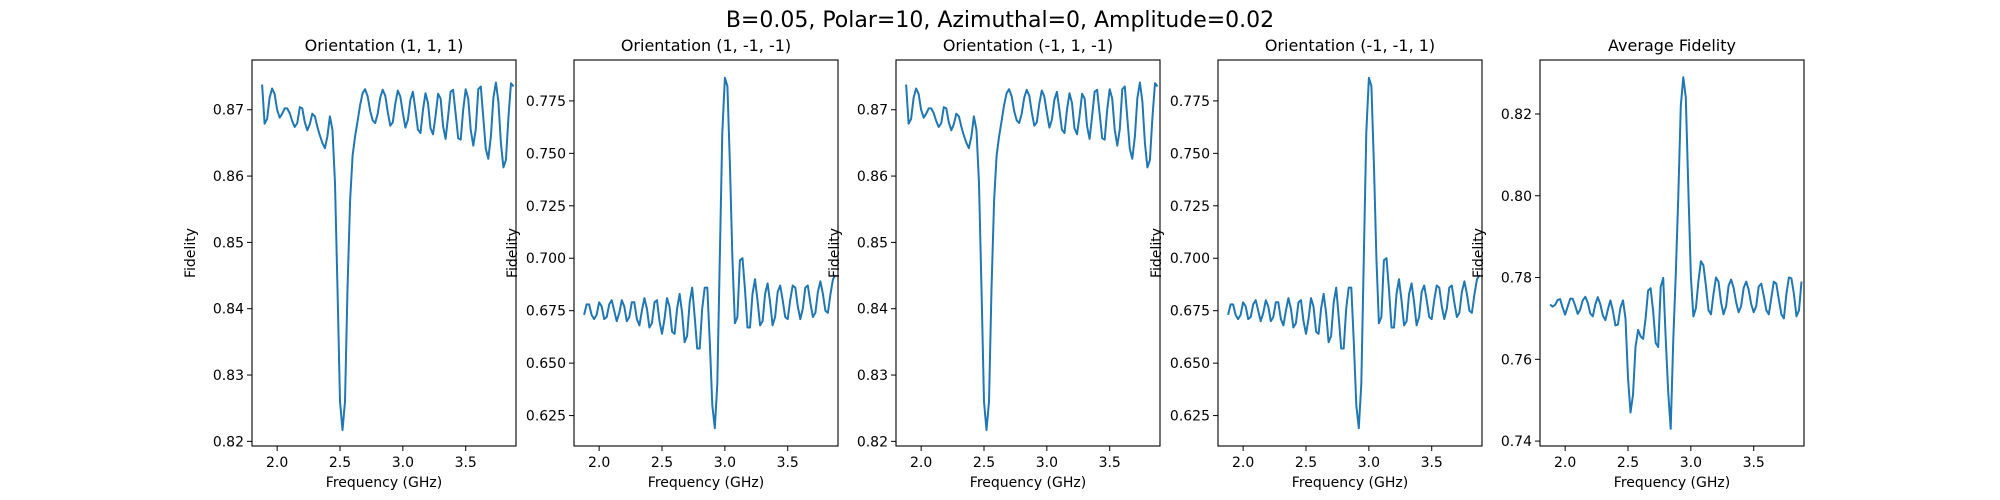 Image resolution: width=2000 pixels, height=500 pixels. I want to click on y-tick-label: 0.78, so click(1516, 279).